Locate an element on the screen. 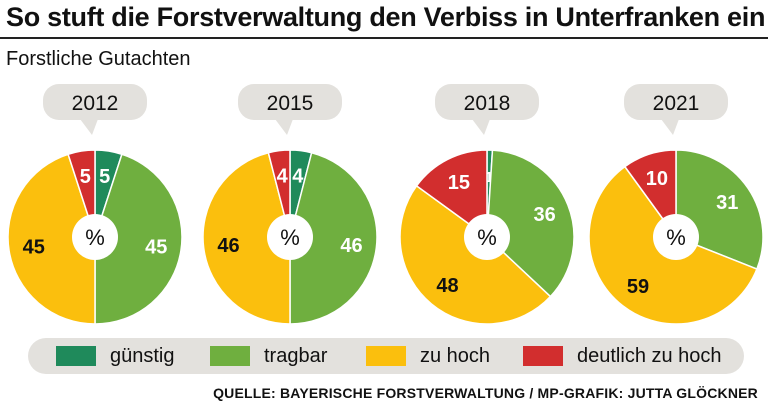  chart-subtitle: Forstliche Gutachten is located at coordinates (98, 59).